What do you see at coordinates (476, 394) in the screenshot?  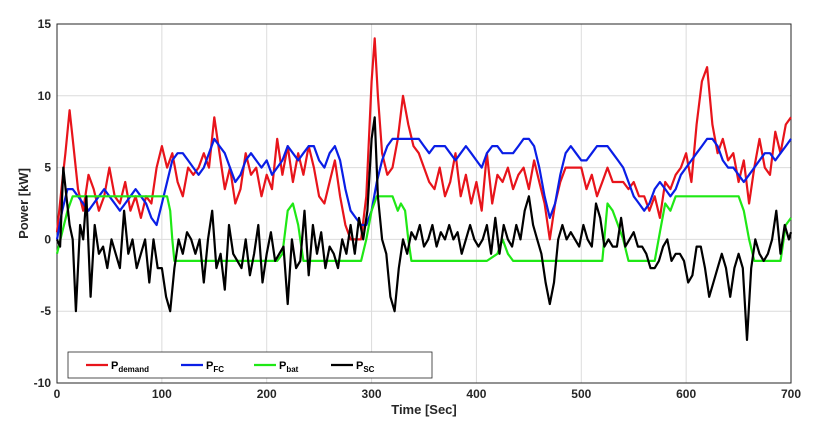 I see `x-tick-label: 400` at bounding box center [476, 394].